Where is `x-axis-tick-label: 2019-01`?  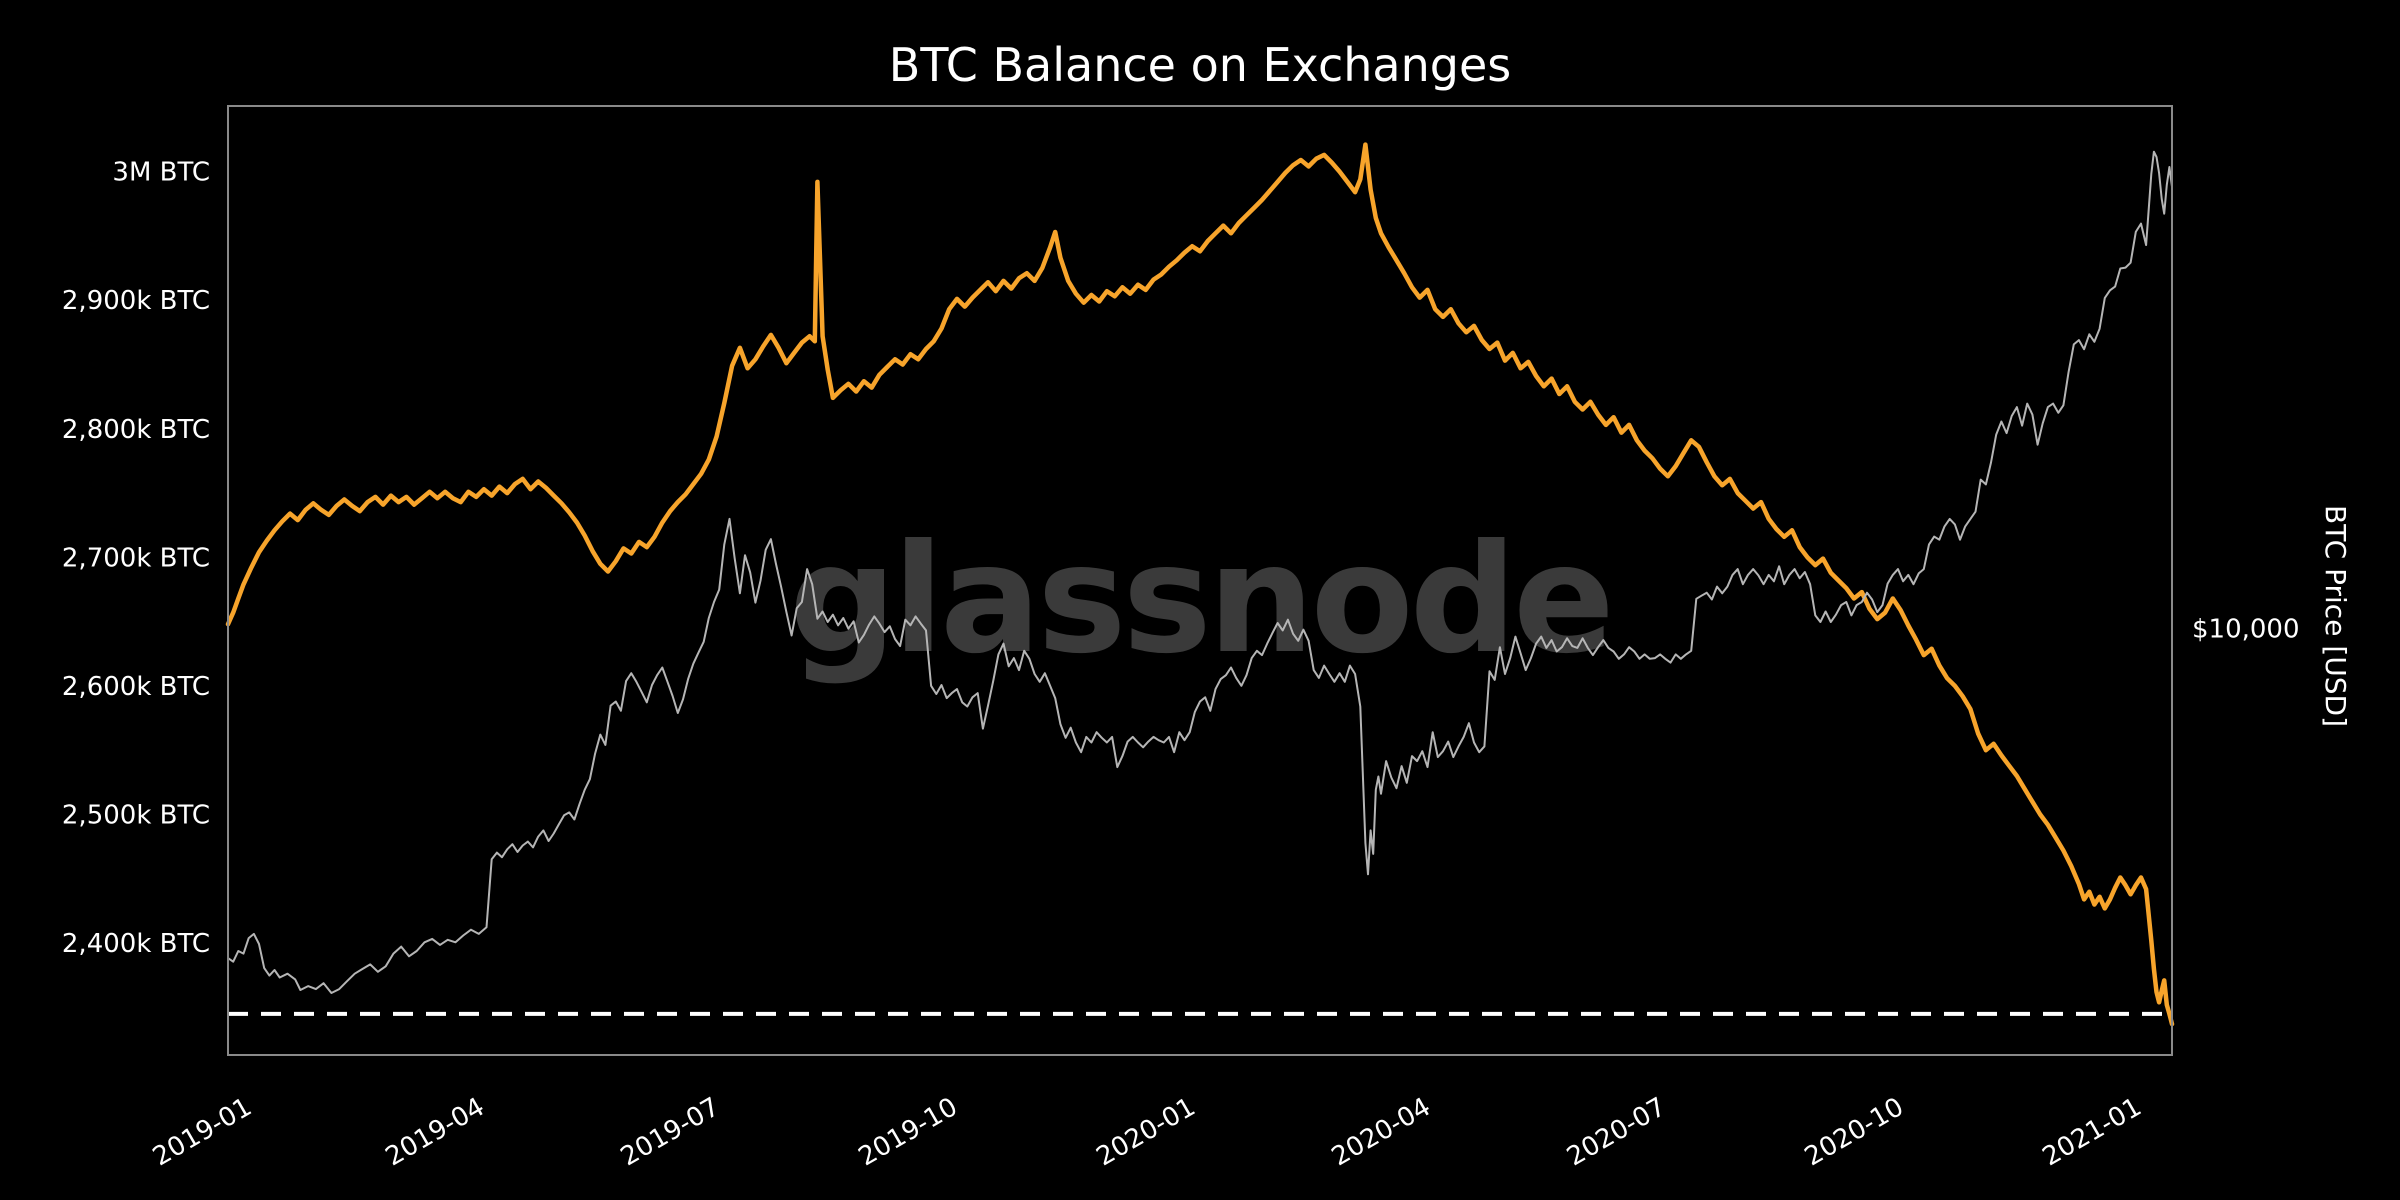 x-axis-tick-label: 2019-01 is located at coordinates (202, 1132).